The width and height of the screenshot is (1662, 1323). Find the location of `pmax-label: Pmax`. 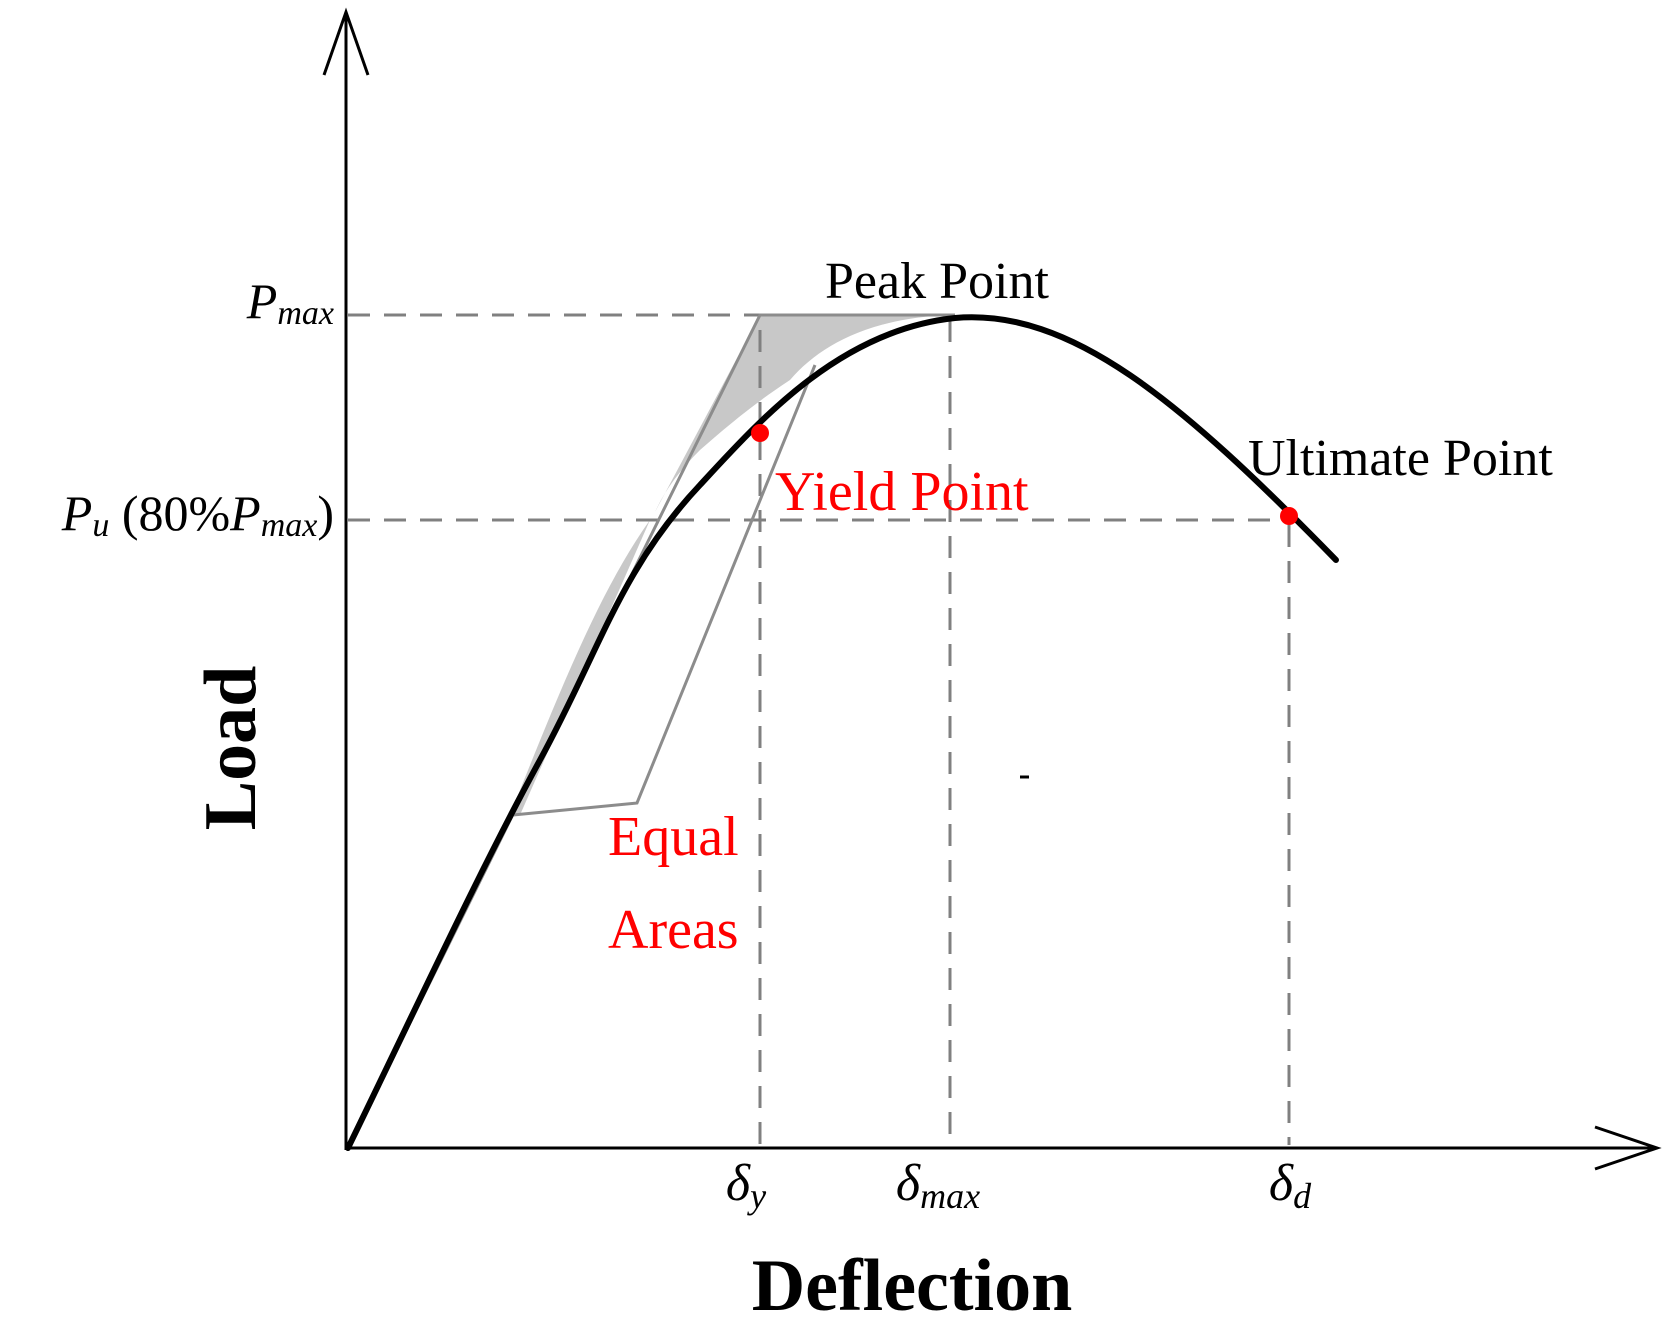

pmax-label: Pmax is located at coordinates (290, 302).